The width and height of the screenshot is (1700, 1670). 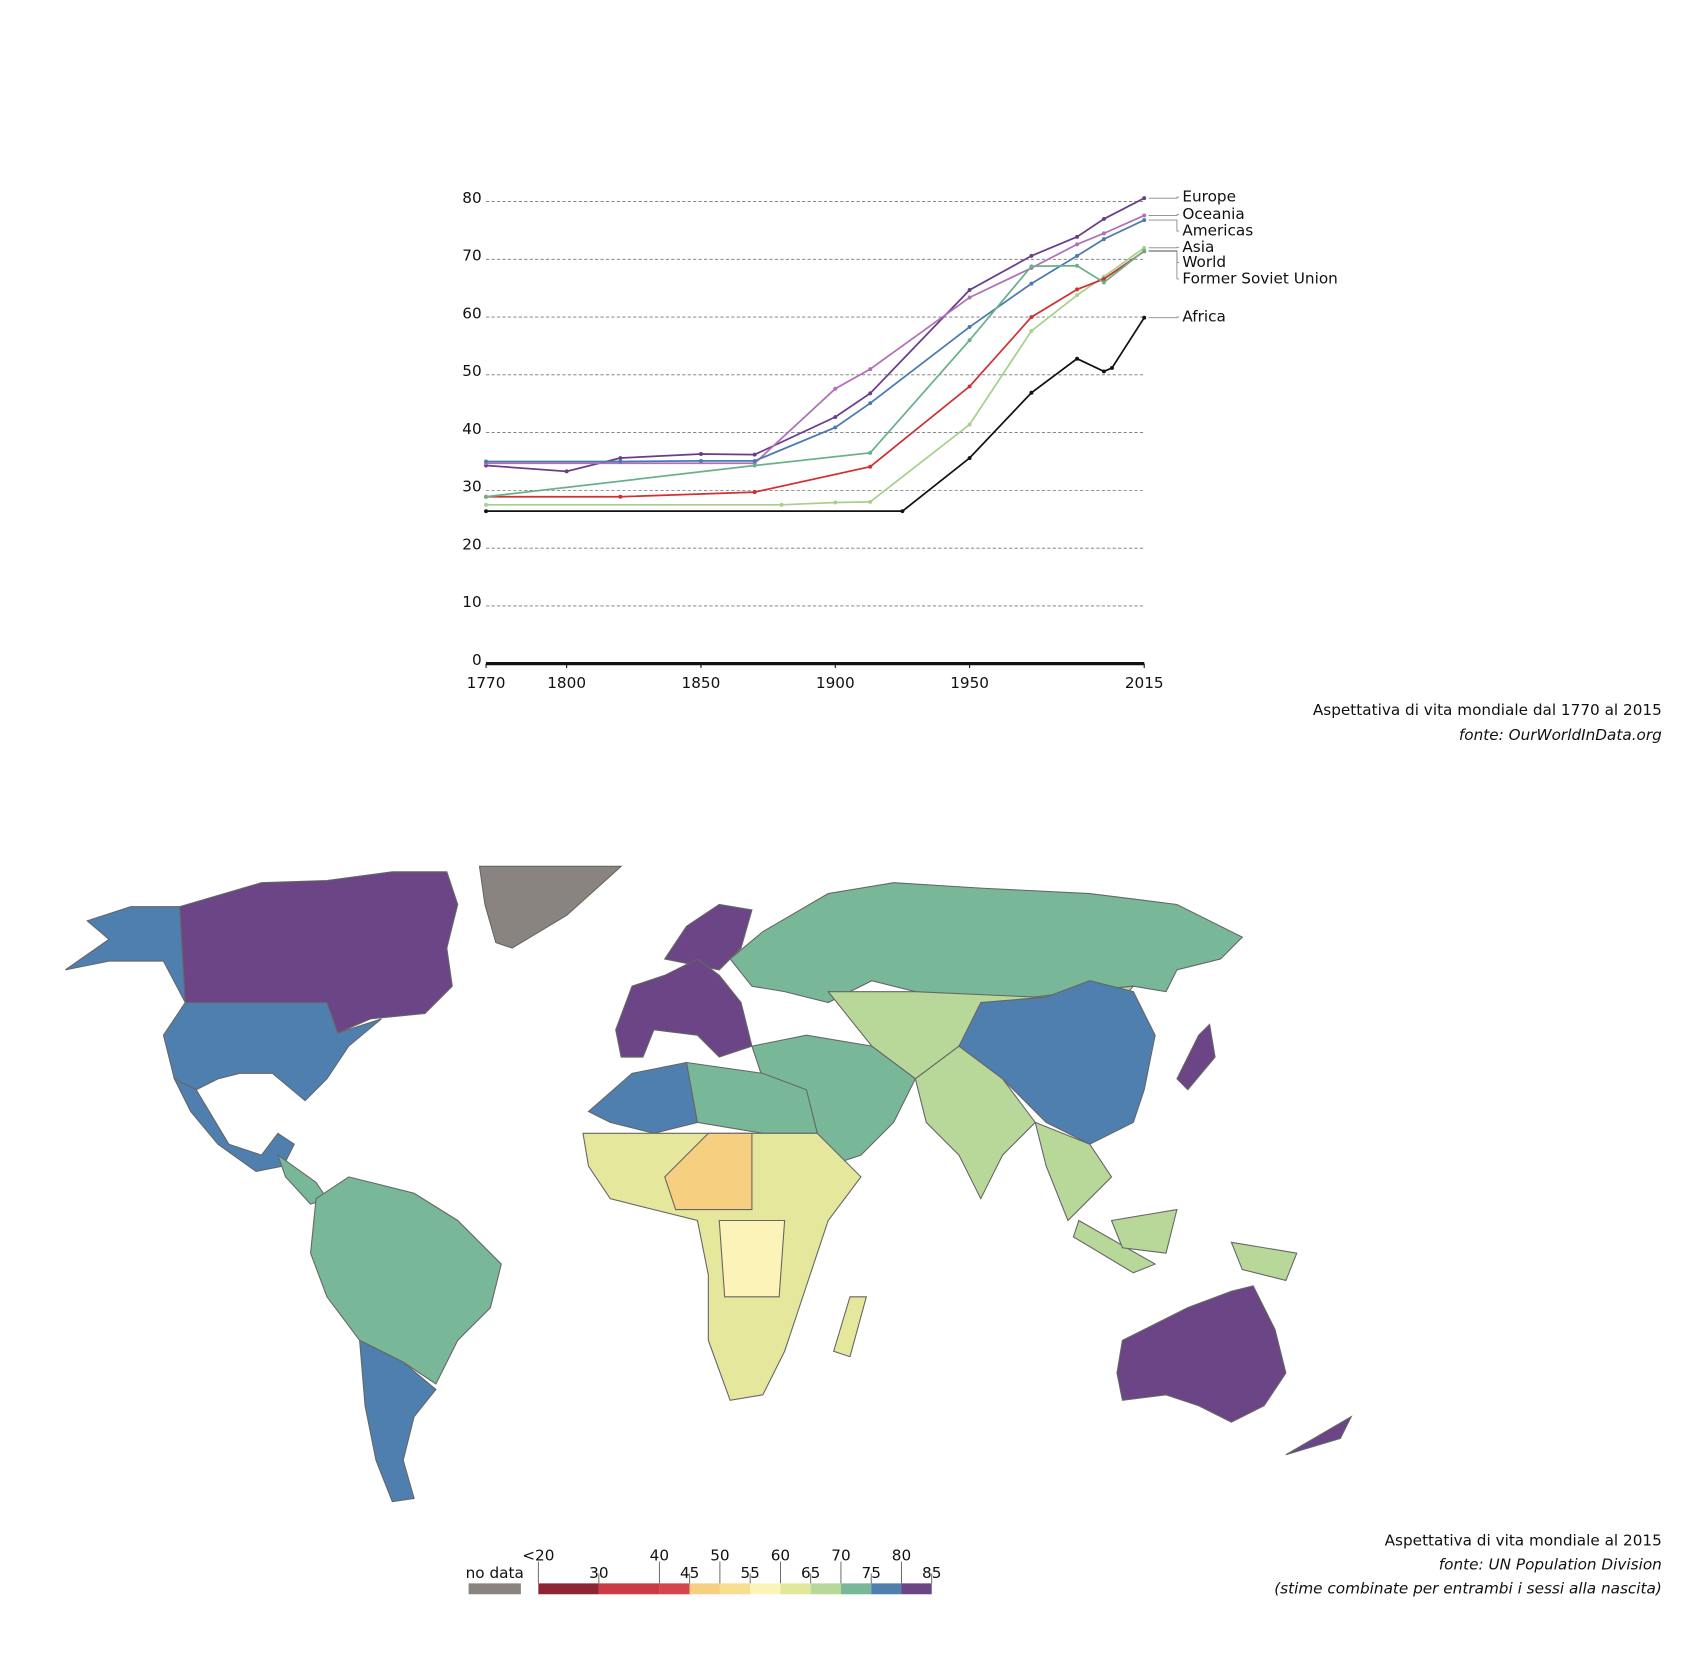 What do you see at coordinates (969, 683) in the screenshot?
I see `x-tick-label: 1950` at bounding box center [969, 683].